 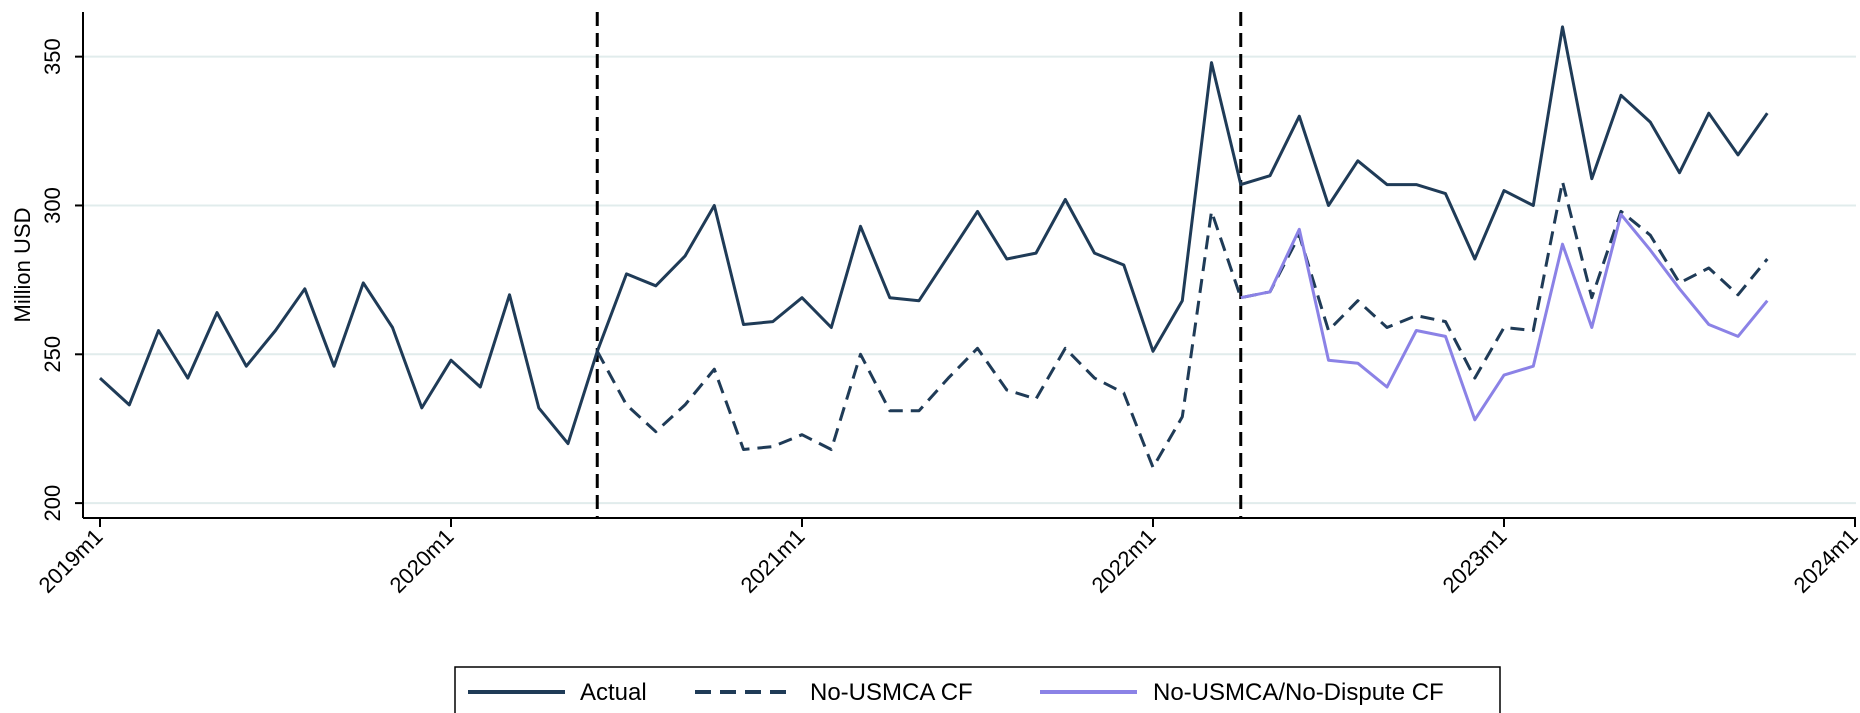 I want to click on x-tick-label: 2023m1, so click(x=1475, y=561).